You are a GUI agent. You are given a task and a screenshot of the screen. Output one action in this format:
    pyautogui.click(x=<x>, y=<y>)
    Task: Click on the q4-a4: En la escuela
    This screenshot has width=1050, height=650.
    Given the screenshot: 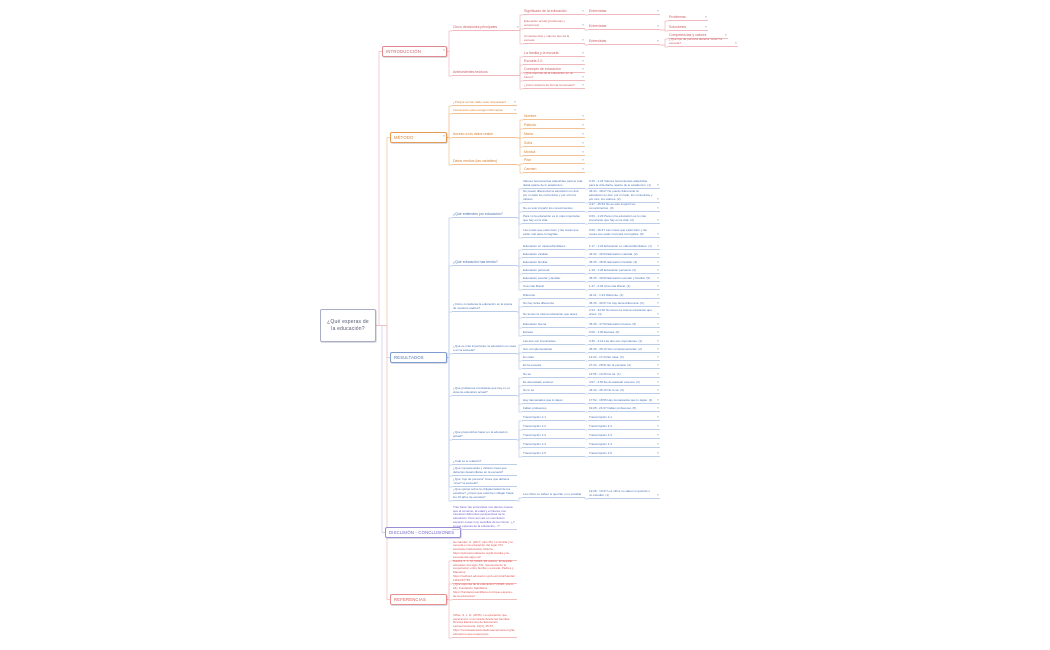 What is the action you would take?
    pyautogui.click(x=553, y=365)
    